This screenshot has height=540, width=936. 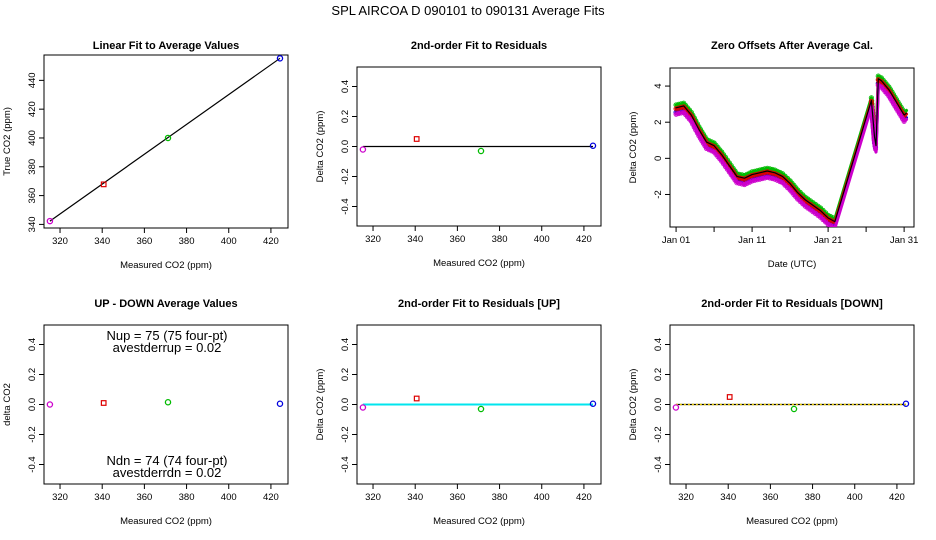 I want to click on y-tick-label: 2, so click(x=658, y=122).